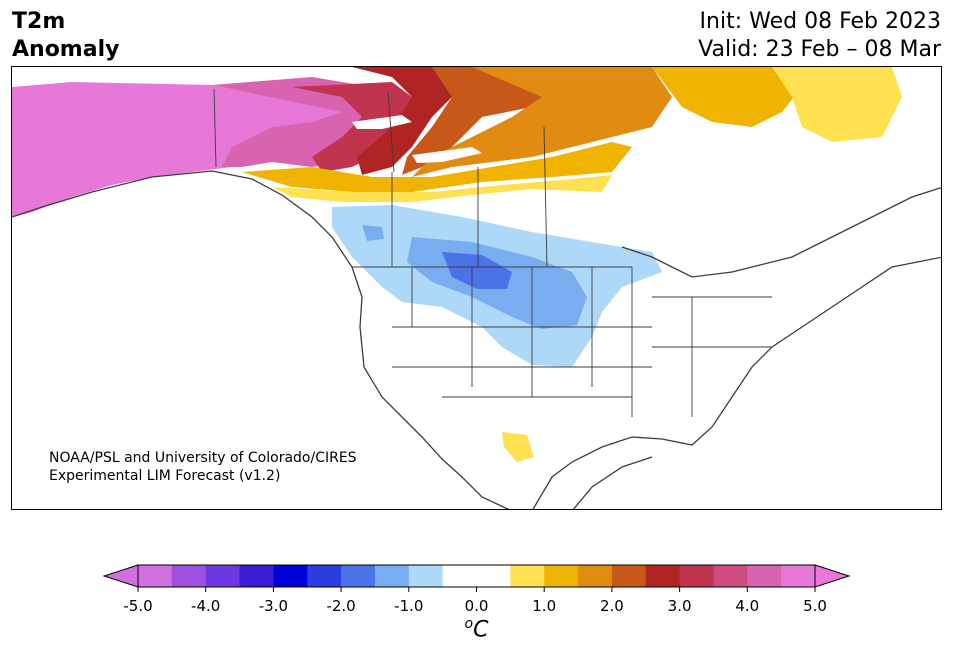 The width and height of the screenshot is (953, 656). Describe the element at coordinates (819, 49) in the screenshot. I see `valid-period: Valid: 23 Feb – 08 Mar` at that location.